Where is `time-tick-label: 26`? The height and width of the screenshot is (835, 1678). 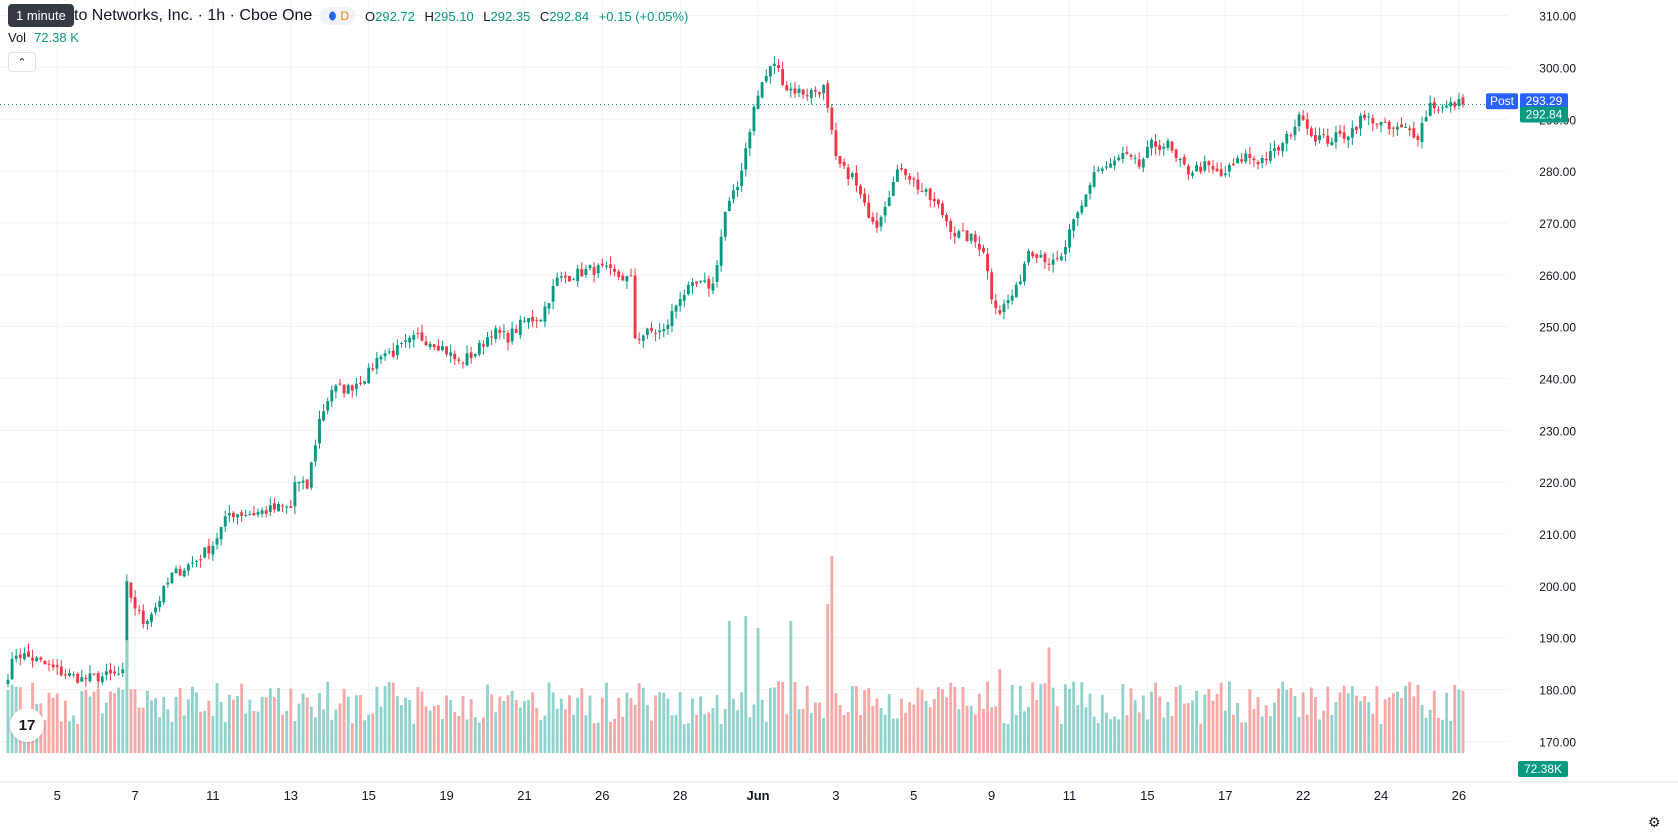
time-tick-label: 26 is located at coordinates (1459, 795).